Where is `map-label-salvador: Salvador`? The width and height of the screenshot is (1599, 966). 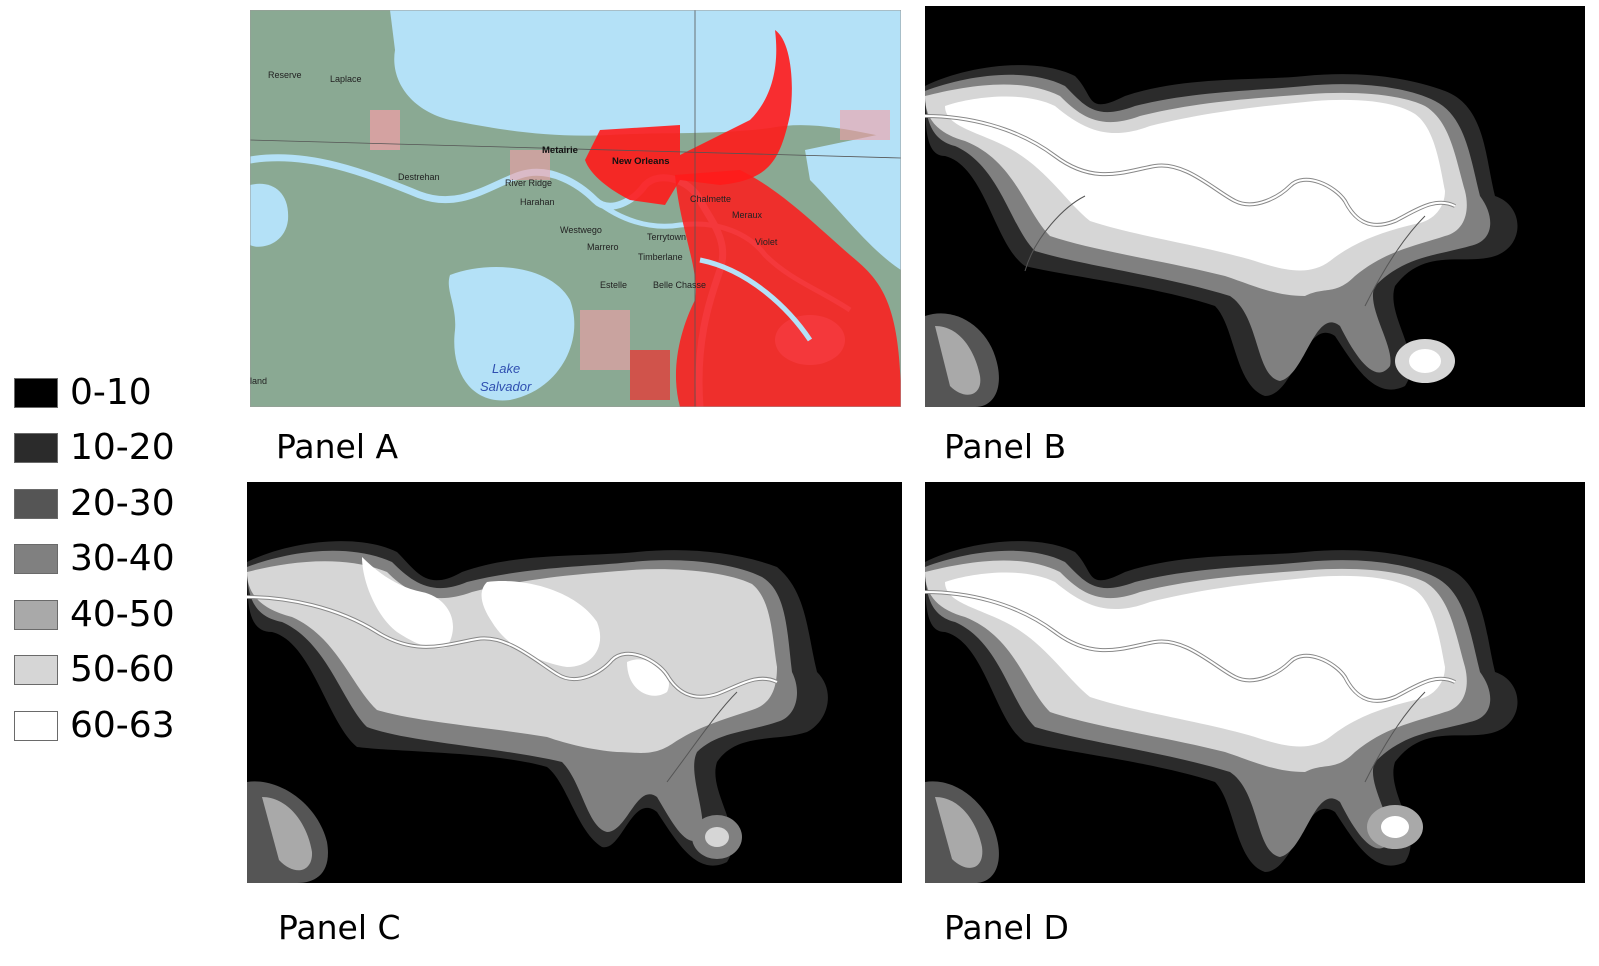 map-label-salvador: Salvador is located at coordinates (506, 386).